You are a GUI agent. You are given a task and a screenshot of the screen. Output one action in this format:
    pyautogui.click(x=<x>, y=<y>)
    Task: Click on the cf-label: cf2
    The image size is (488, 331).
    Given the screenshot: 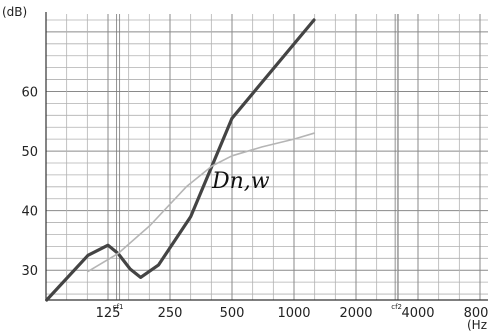 What is the action you would take?
    pyautogui.click(x=396, y=307)
    